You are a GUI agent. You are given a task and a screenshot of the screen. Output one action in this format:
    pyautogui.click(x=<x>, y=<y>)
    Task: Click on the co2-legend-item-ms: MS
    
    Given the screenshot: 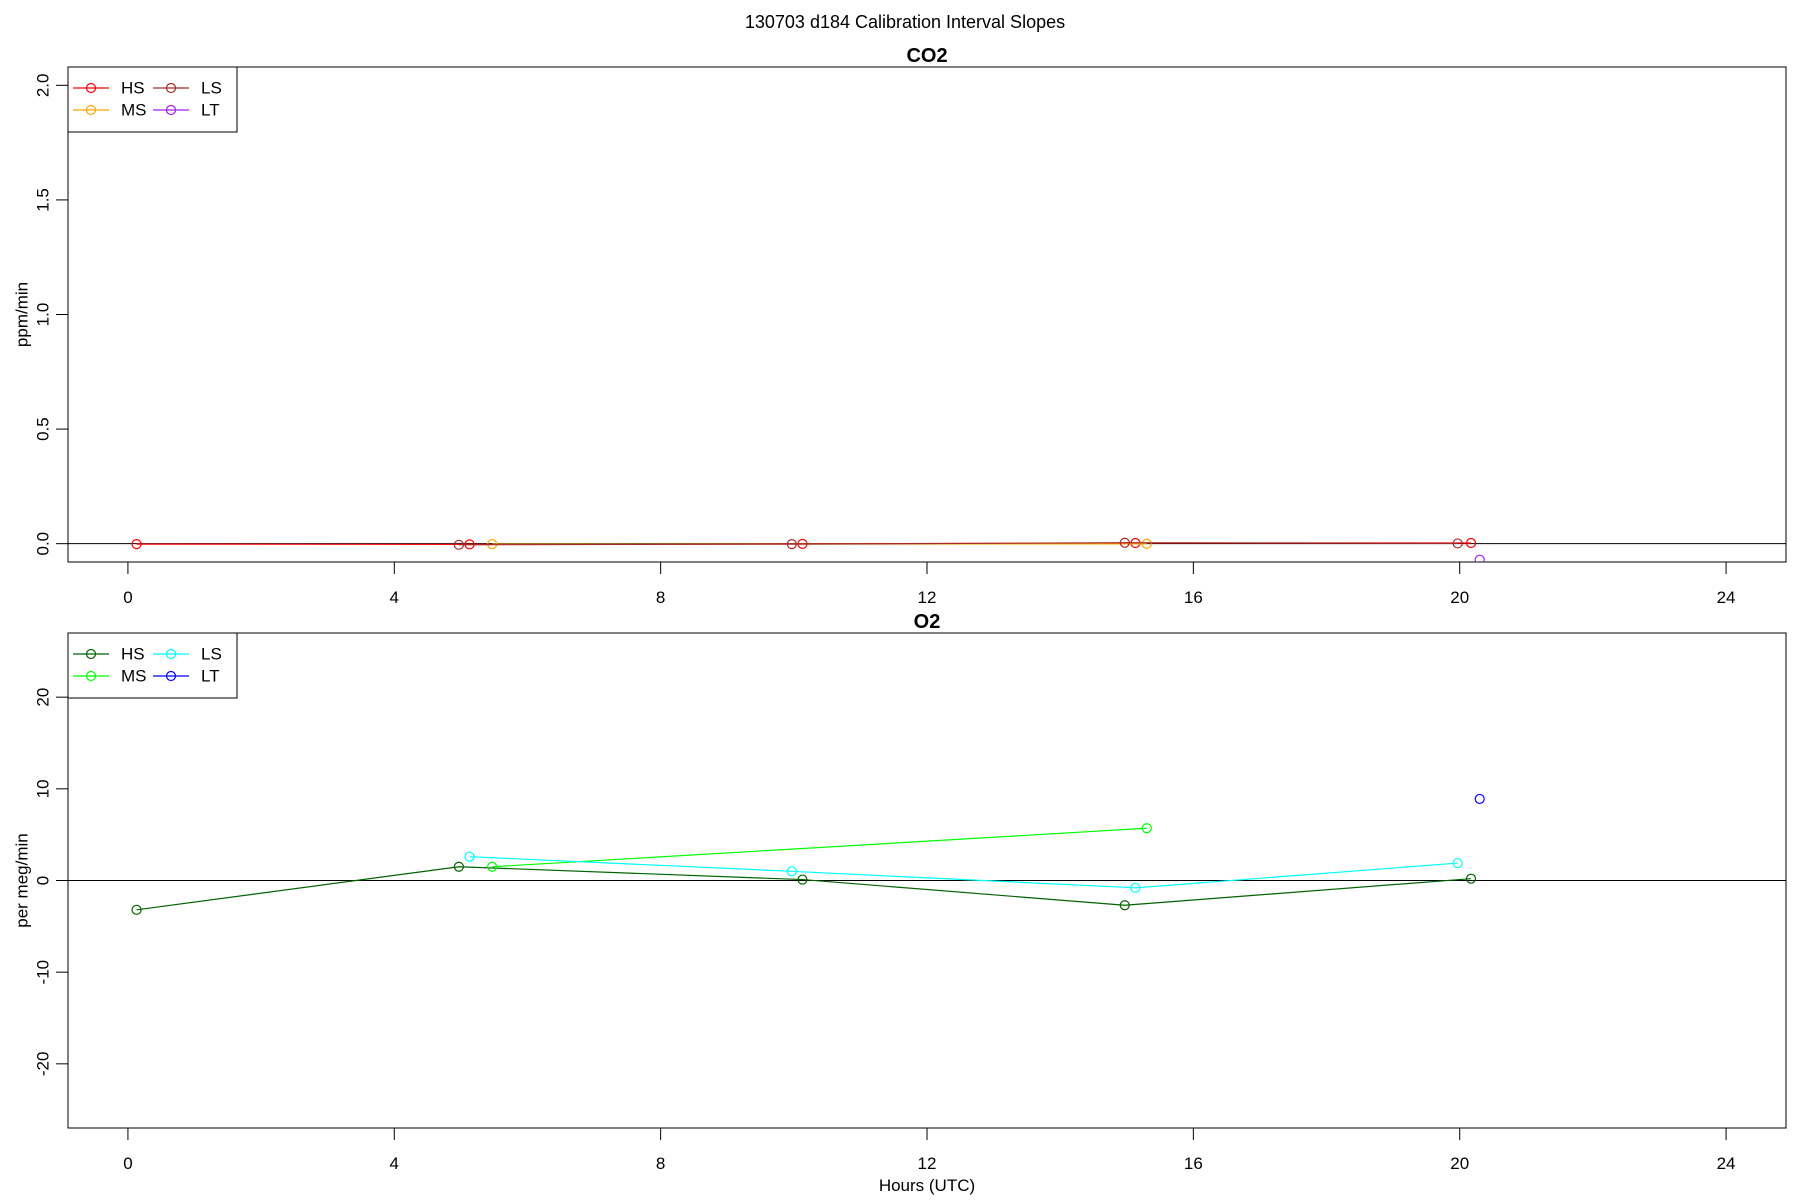 What is the action you would take?
    pyautogui.click(x=110, y=110)
    